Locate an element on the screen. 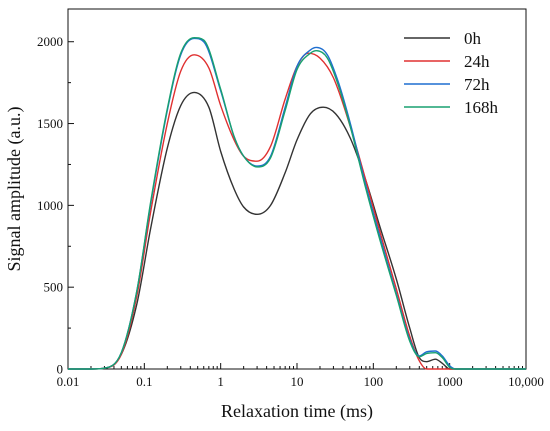 Image resolution: width=550 pixels, height=431 pixels. y-tick-label: 1000 is located at coordinates (50, 205).